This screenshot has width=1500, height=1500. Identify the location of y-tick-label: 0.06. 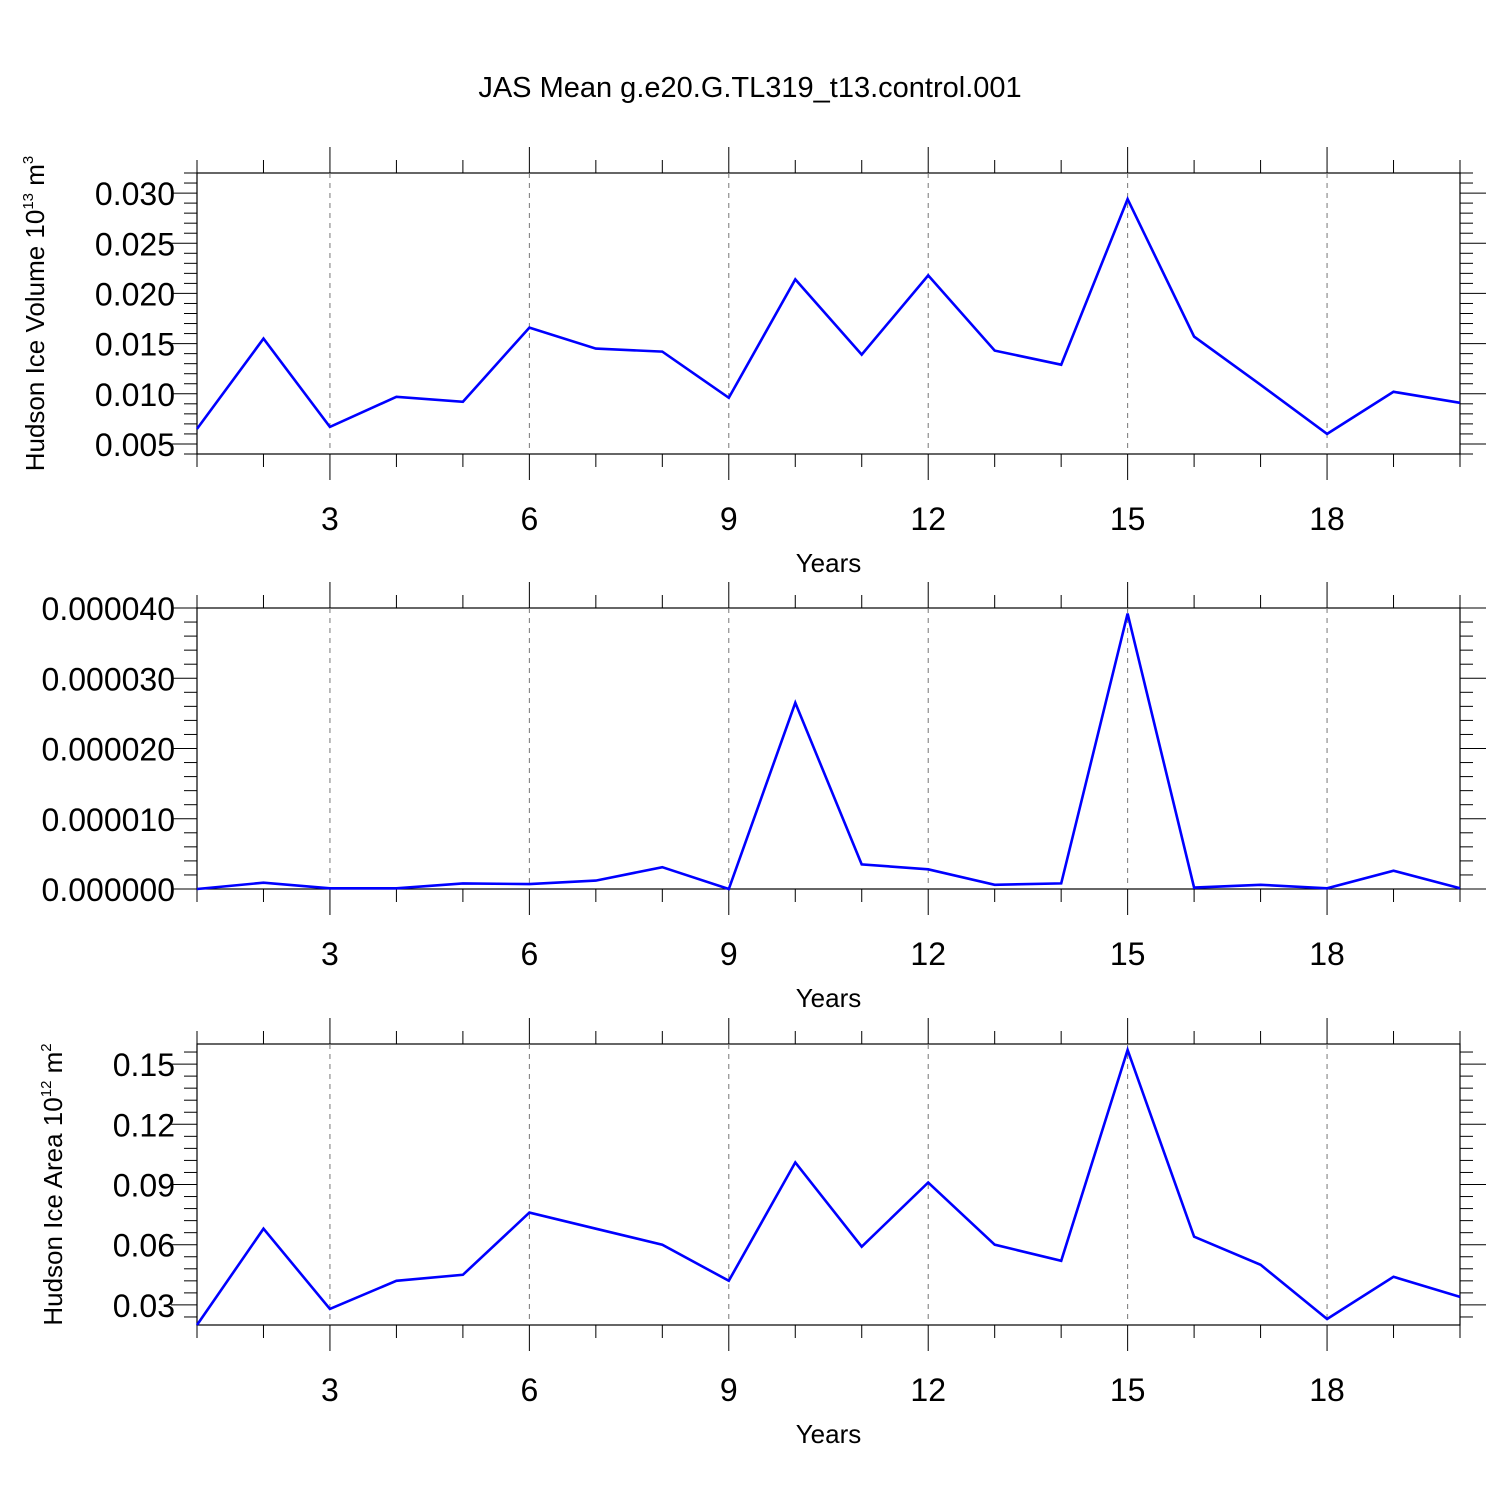
(144, 1246).